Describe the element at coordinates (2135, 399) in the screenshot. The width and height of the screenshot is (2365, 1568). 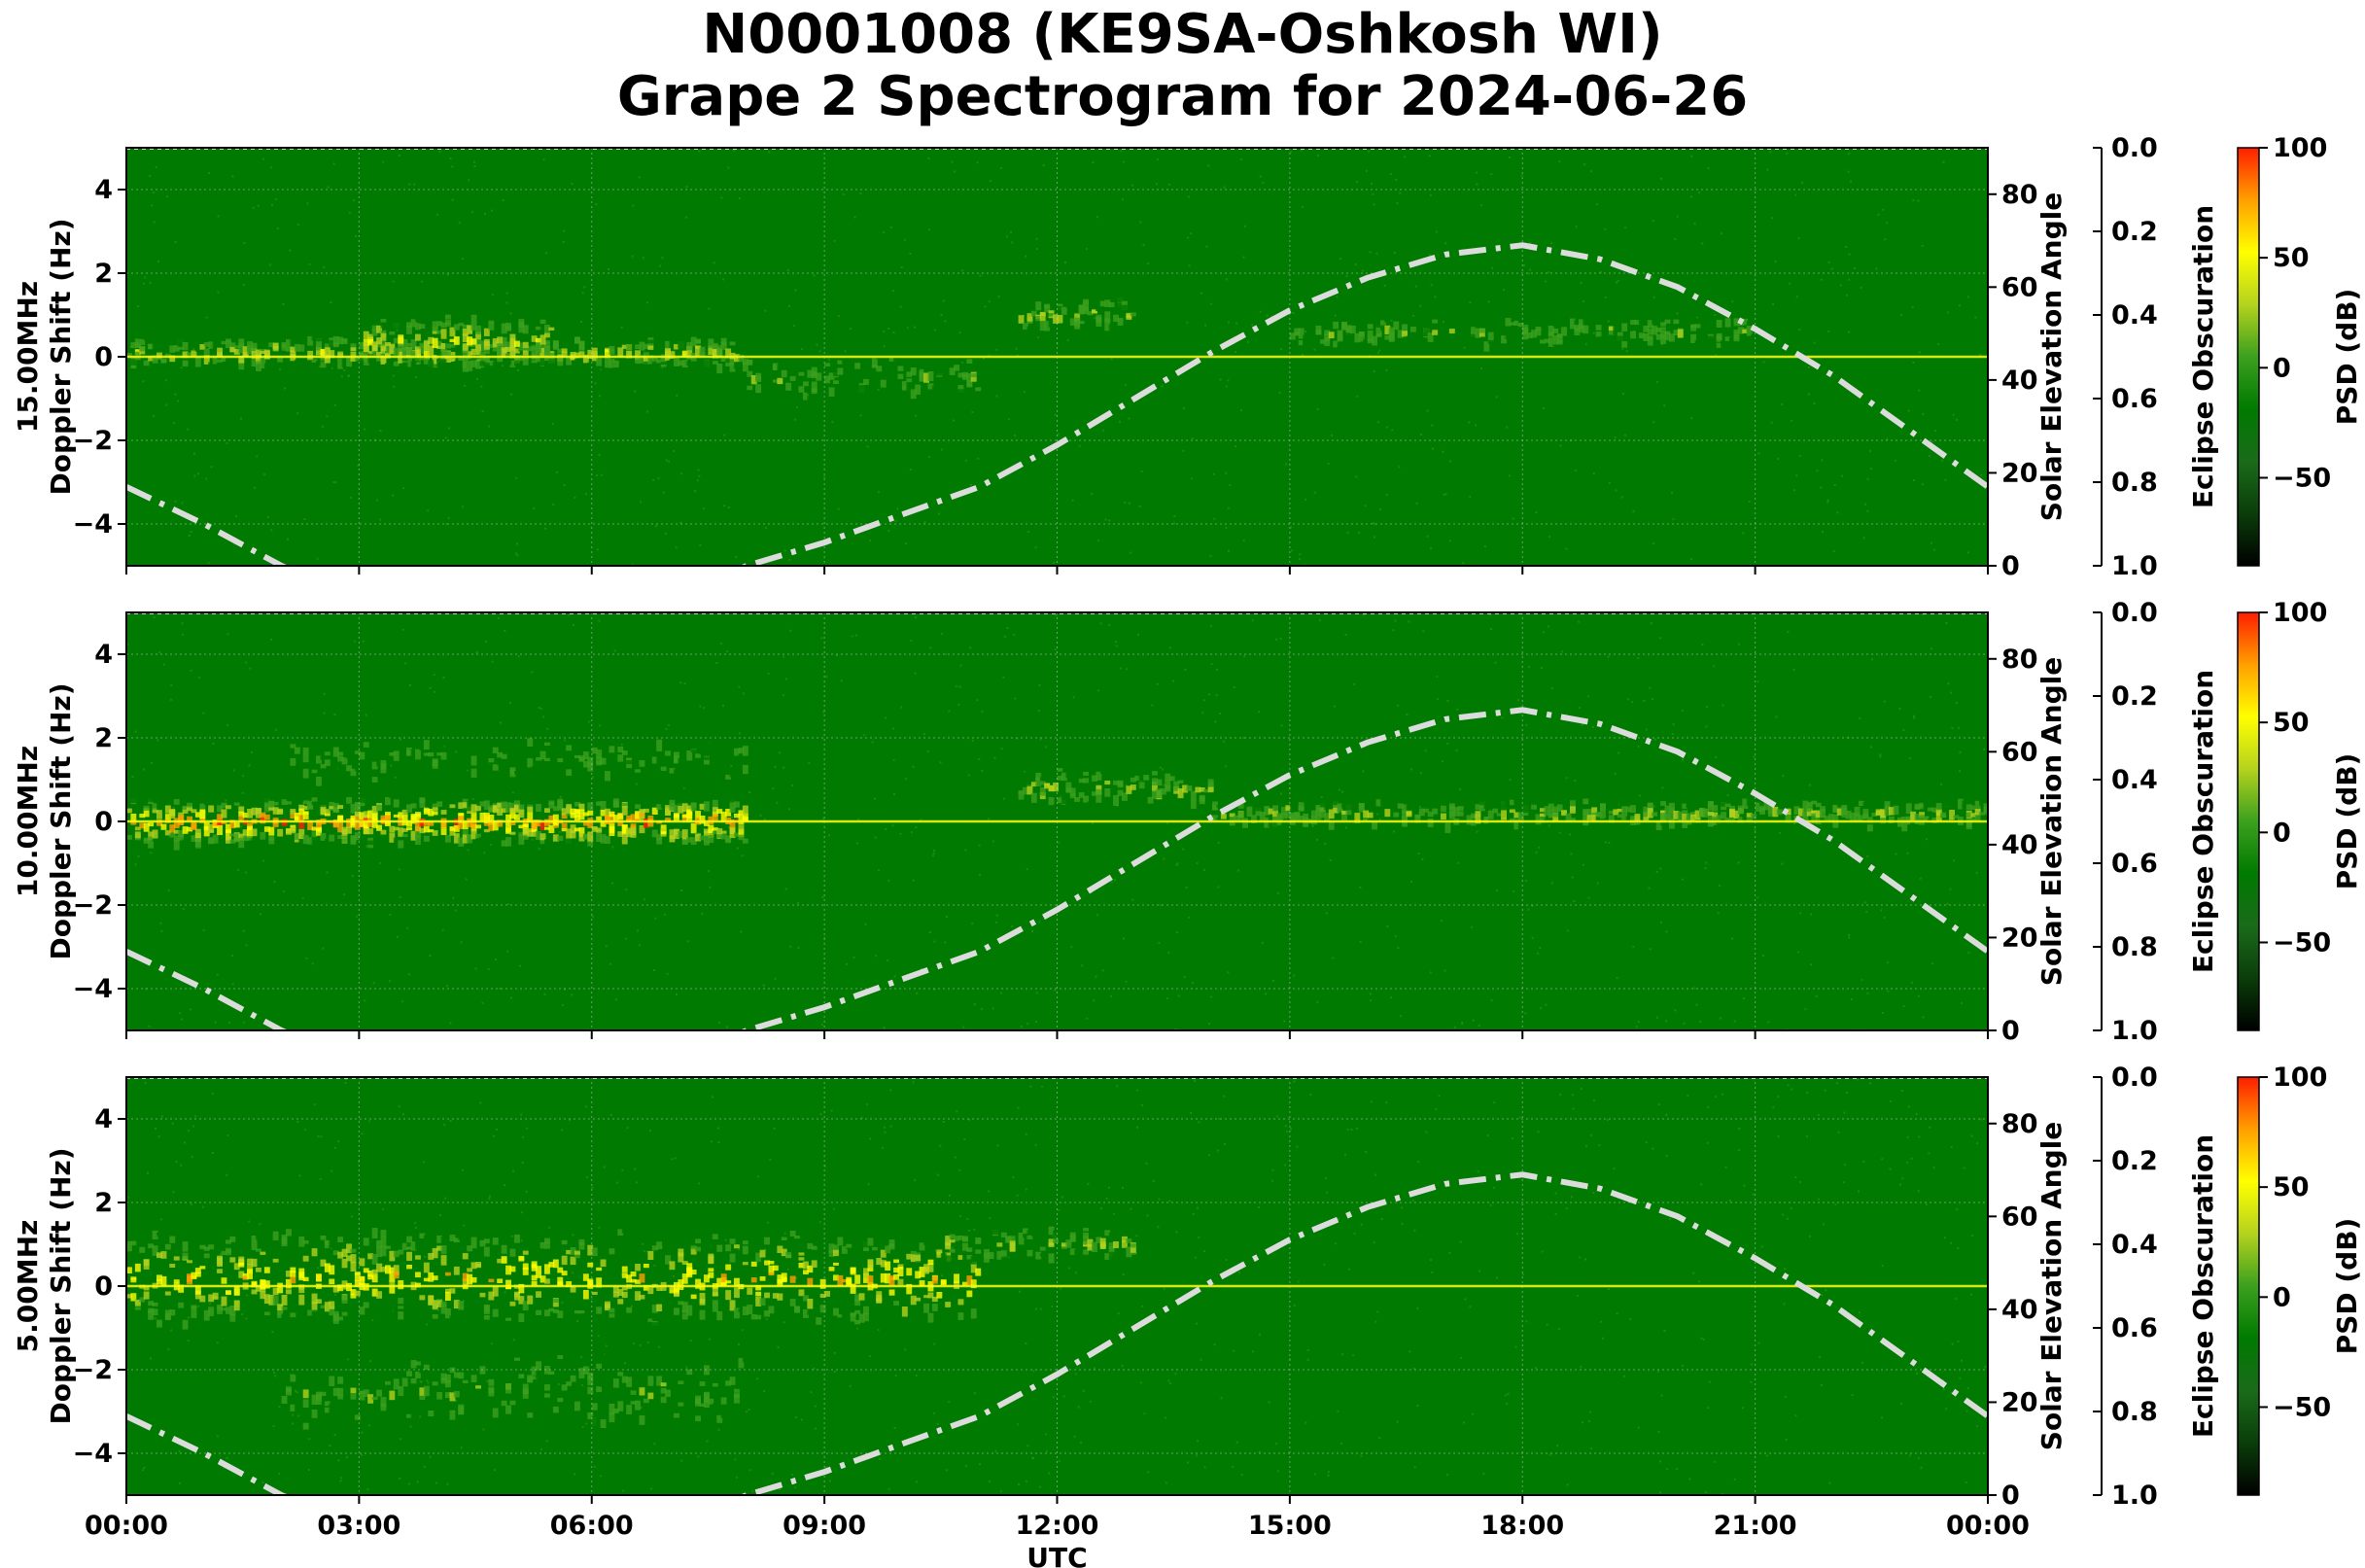
I see `eclipse-tick-label: 0.6` at that location.